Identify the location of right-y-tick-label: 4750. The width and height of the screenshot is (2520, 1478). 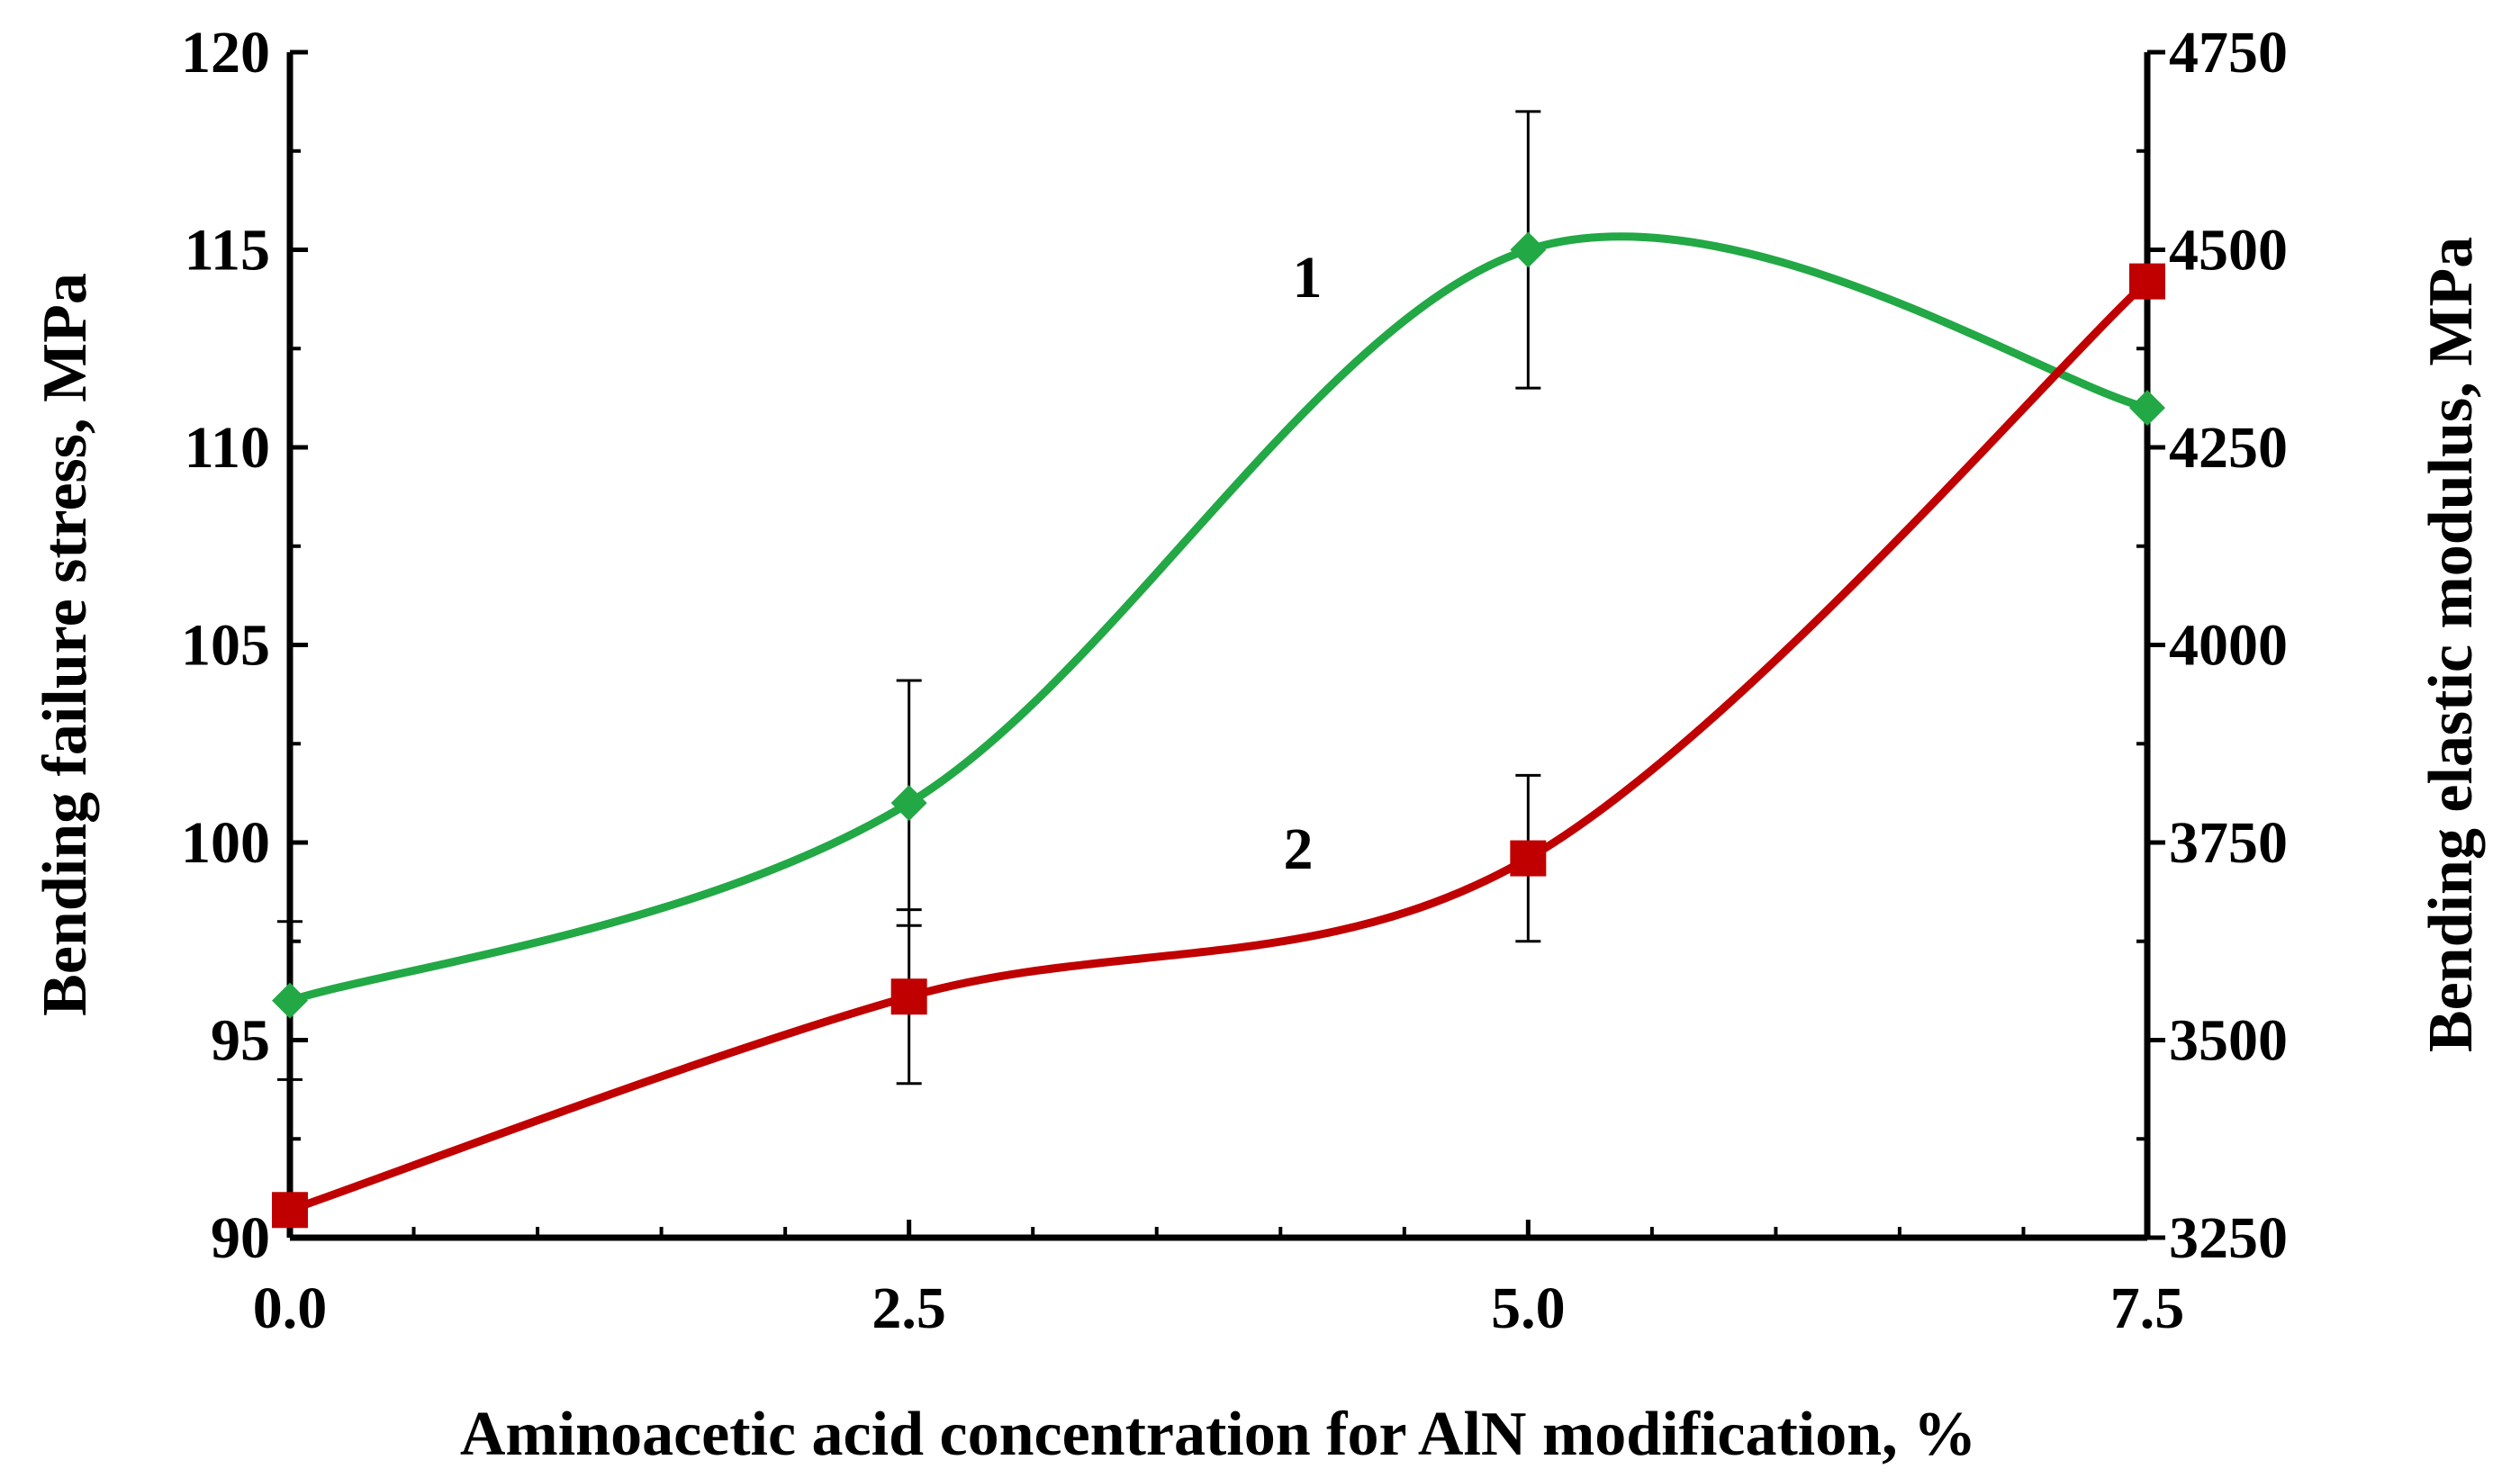
(2229, 53).